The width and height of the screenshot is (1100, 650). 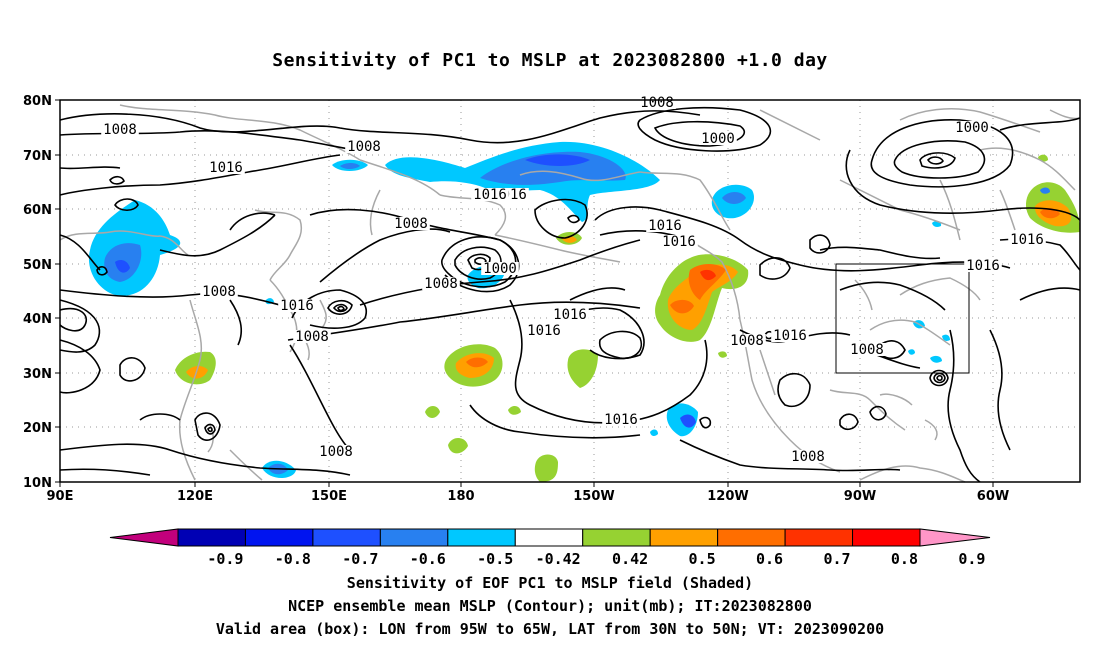 I want to click on lon-label: 60W, so click(x=993, y=496).